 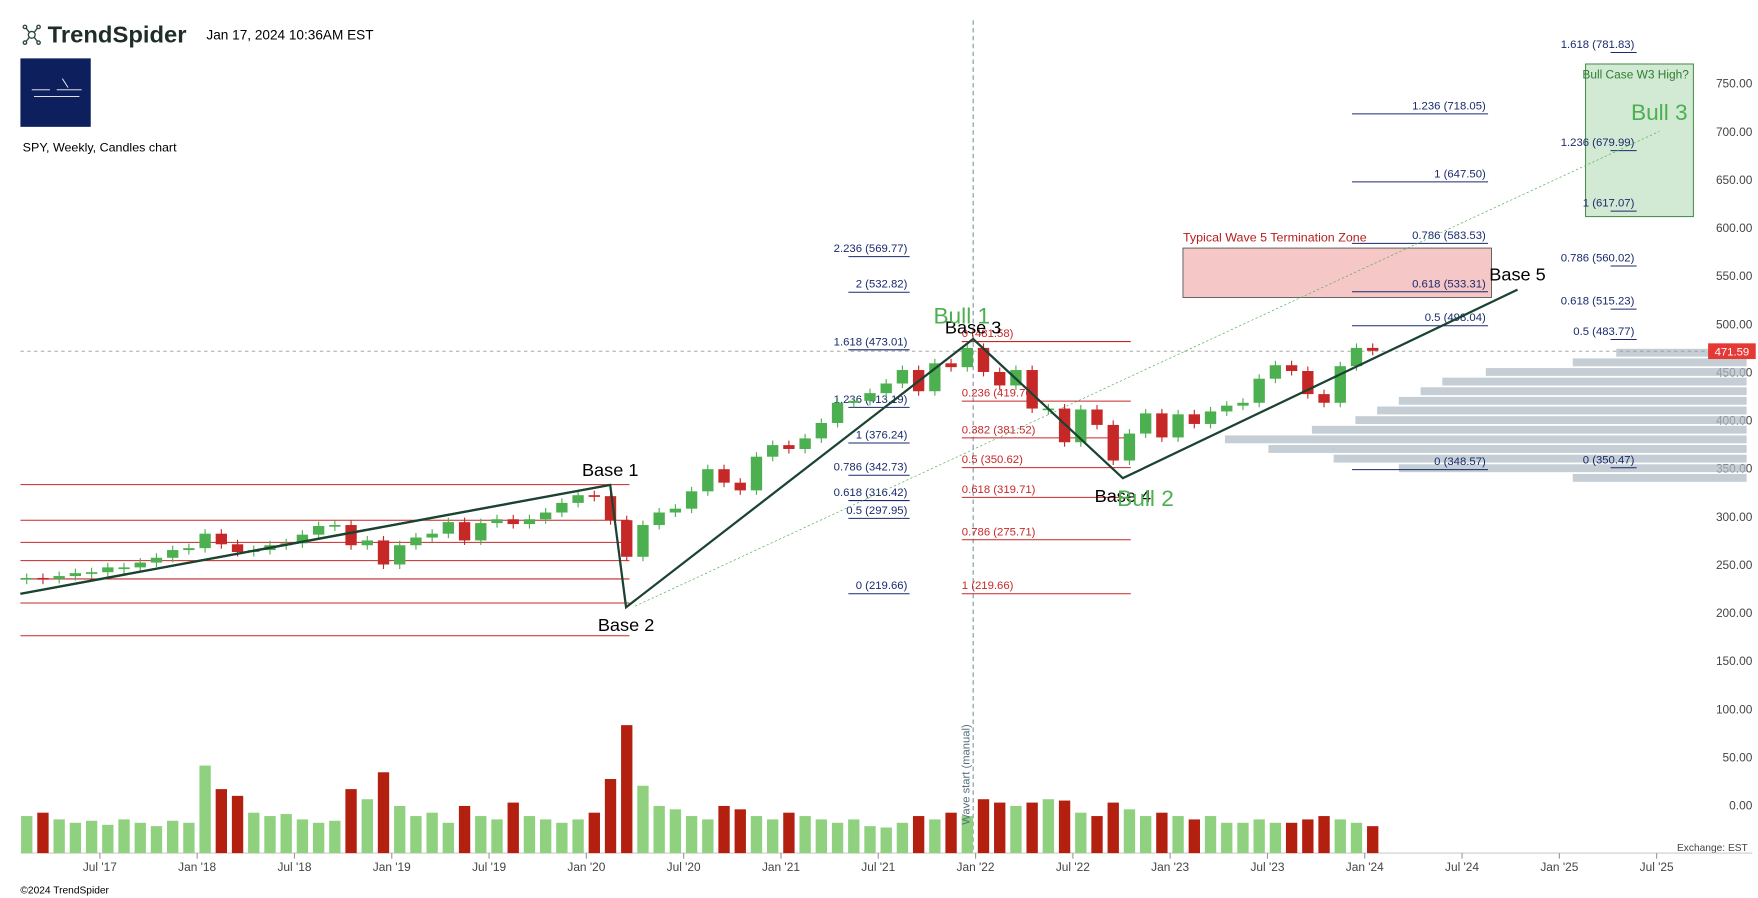 What do you see at coordinates (489, 867) in the screenshot?
I see `x-tick-label: Jul '19` at bounding box center [489, 867].